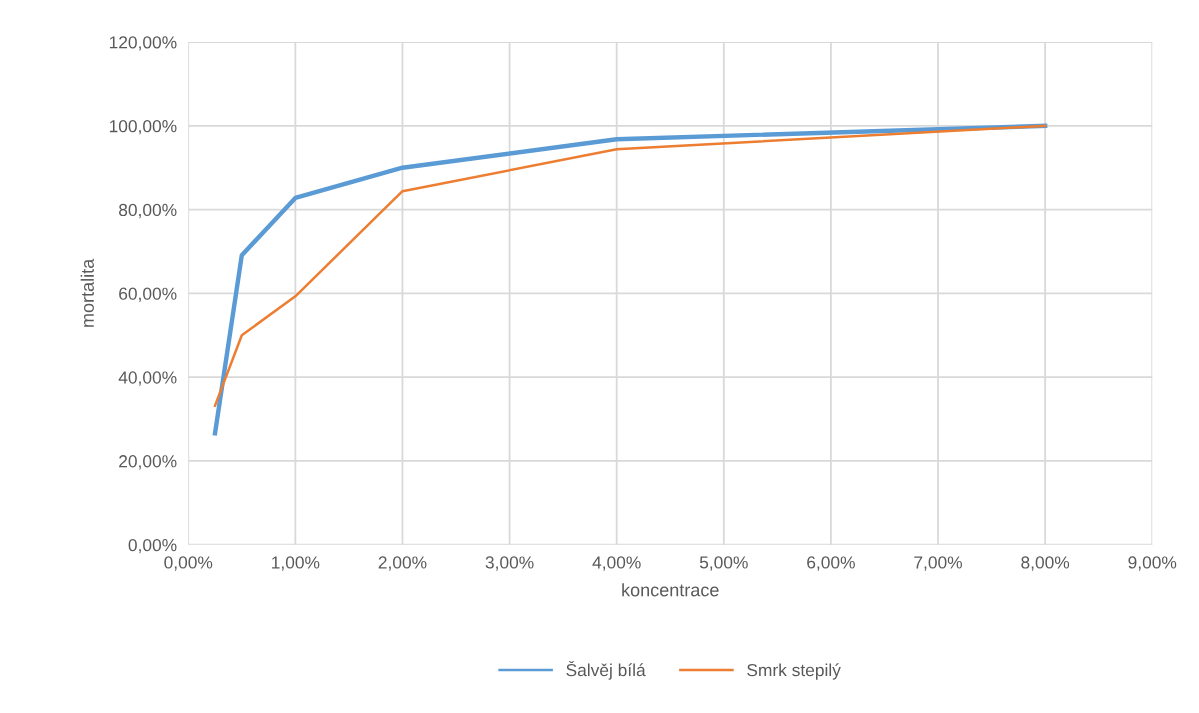 This screenshot has height=713, width=1199. I want to click on y-tick-label: 120,00%, so click(143, 43).